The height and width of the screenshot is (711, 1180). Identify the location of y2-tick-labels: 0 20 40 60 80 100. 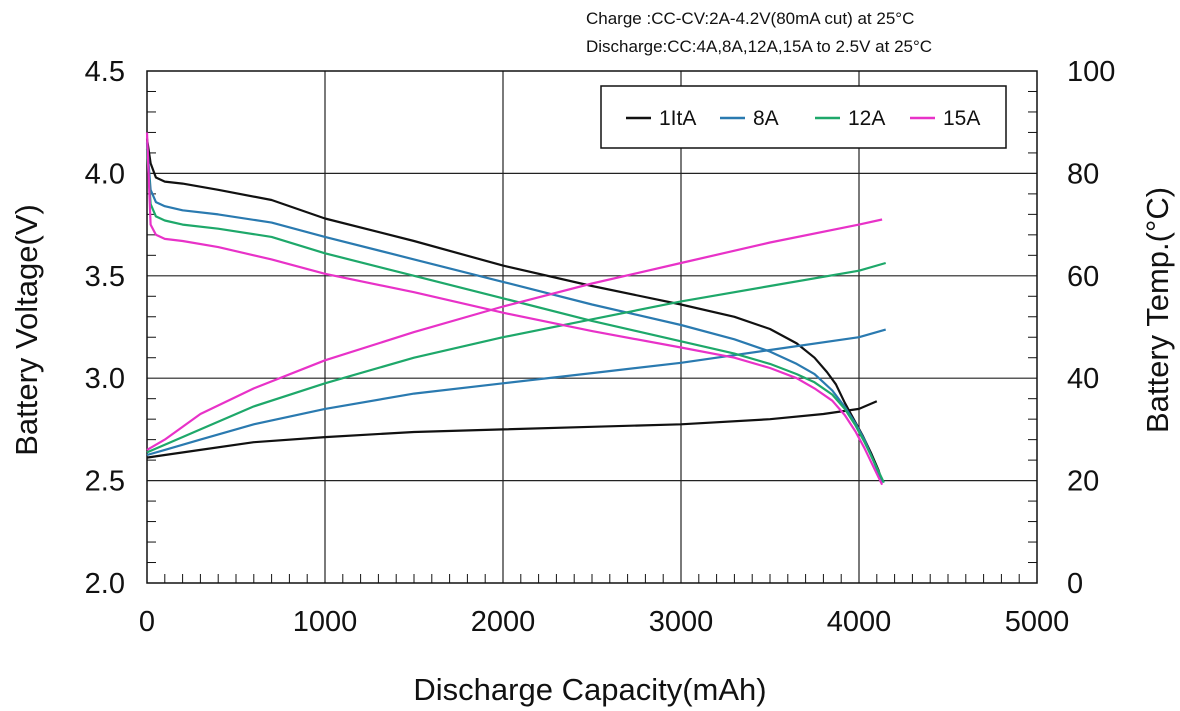
(1091, 328).